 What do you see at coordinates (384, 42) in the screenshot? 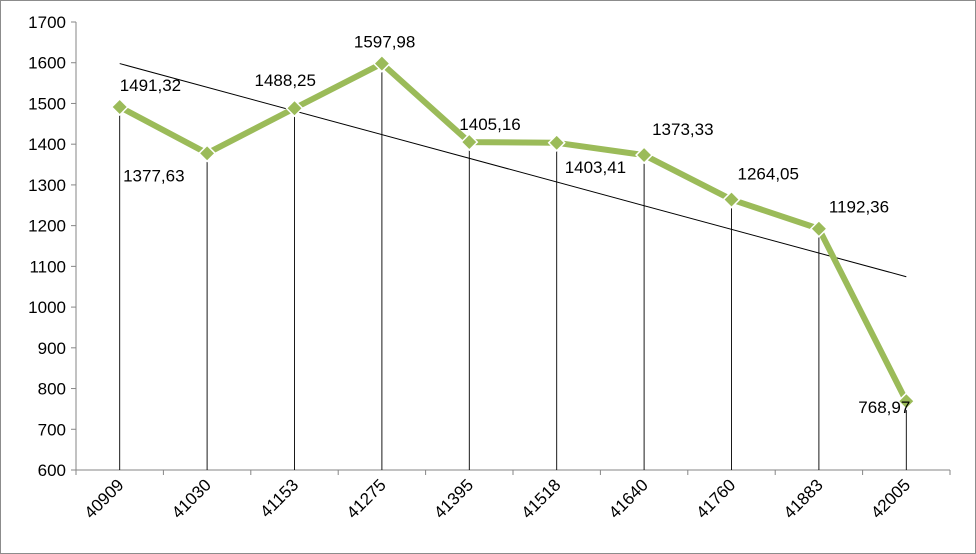
I see `data-label: 1597,98` at bounding box center [384, 42].